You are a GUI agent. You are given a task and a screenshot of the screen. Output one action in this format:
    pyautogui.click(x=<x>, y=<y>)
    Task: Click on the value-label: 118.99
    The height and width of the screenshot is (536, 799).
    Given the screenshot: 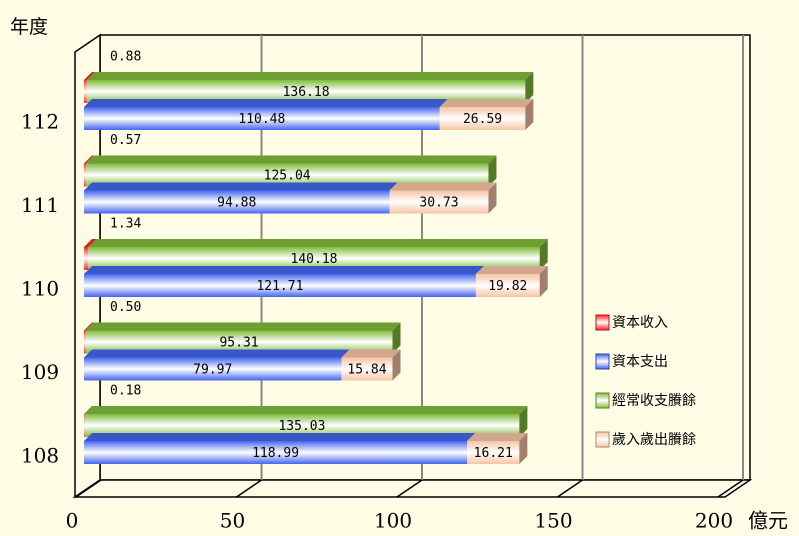 What is the action you would take?
    pyautogui.click(x=275, y=453)
    